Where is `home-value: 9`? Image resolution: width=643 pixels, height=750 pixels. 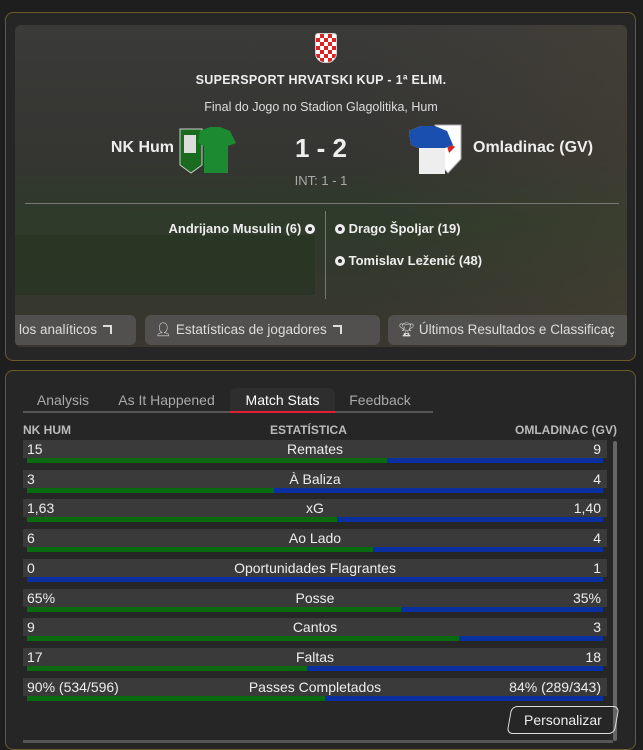
home-value: 9 is located at coordinates (31, 627).